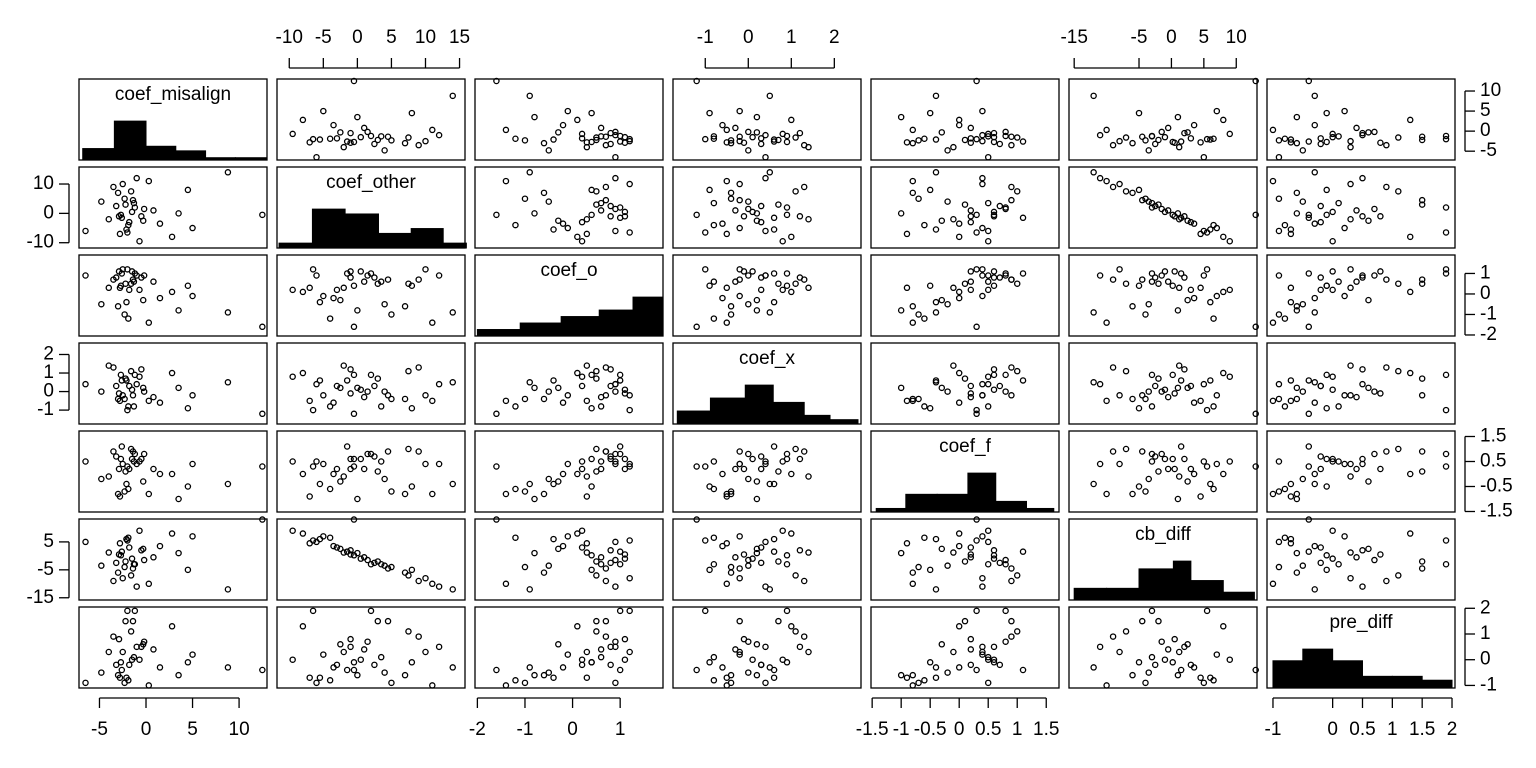  I want to click on y-tick-label: -0.5, so click(1496, 486).